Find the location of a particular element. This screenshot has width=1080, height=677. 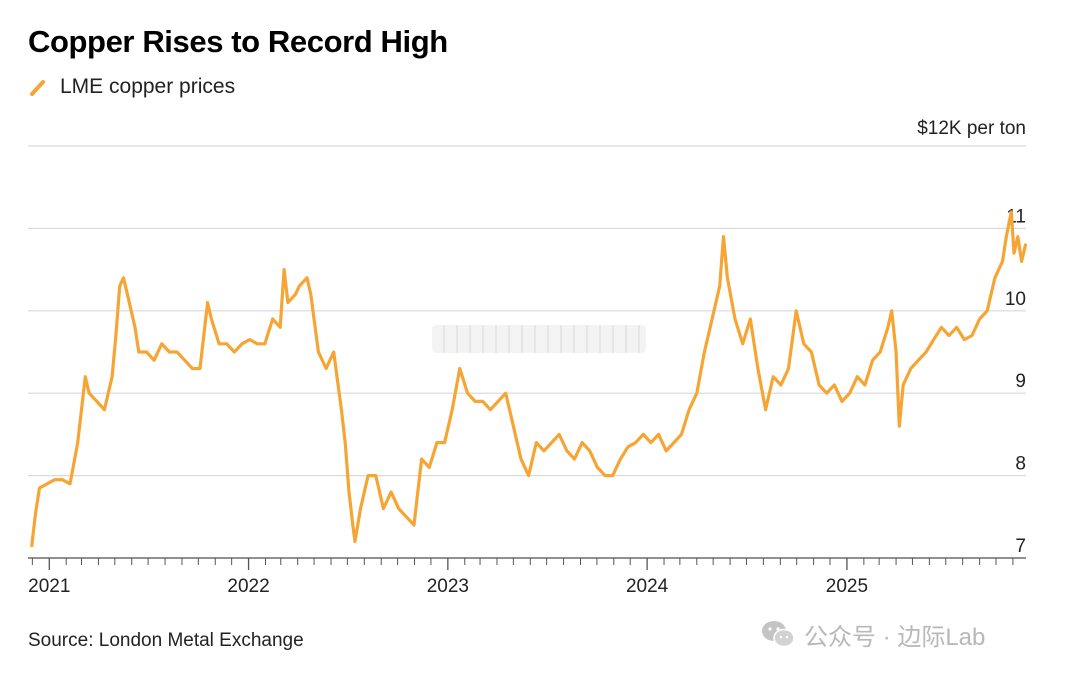

redacted-overlay is located at coordinates (539, 339).